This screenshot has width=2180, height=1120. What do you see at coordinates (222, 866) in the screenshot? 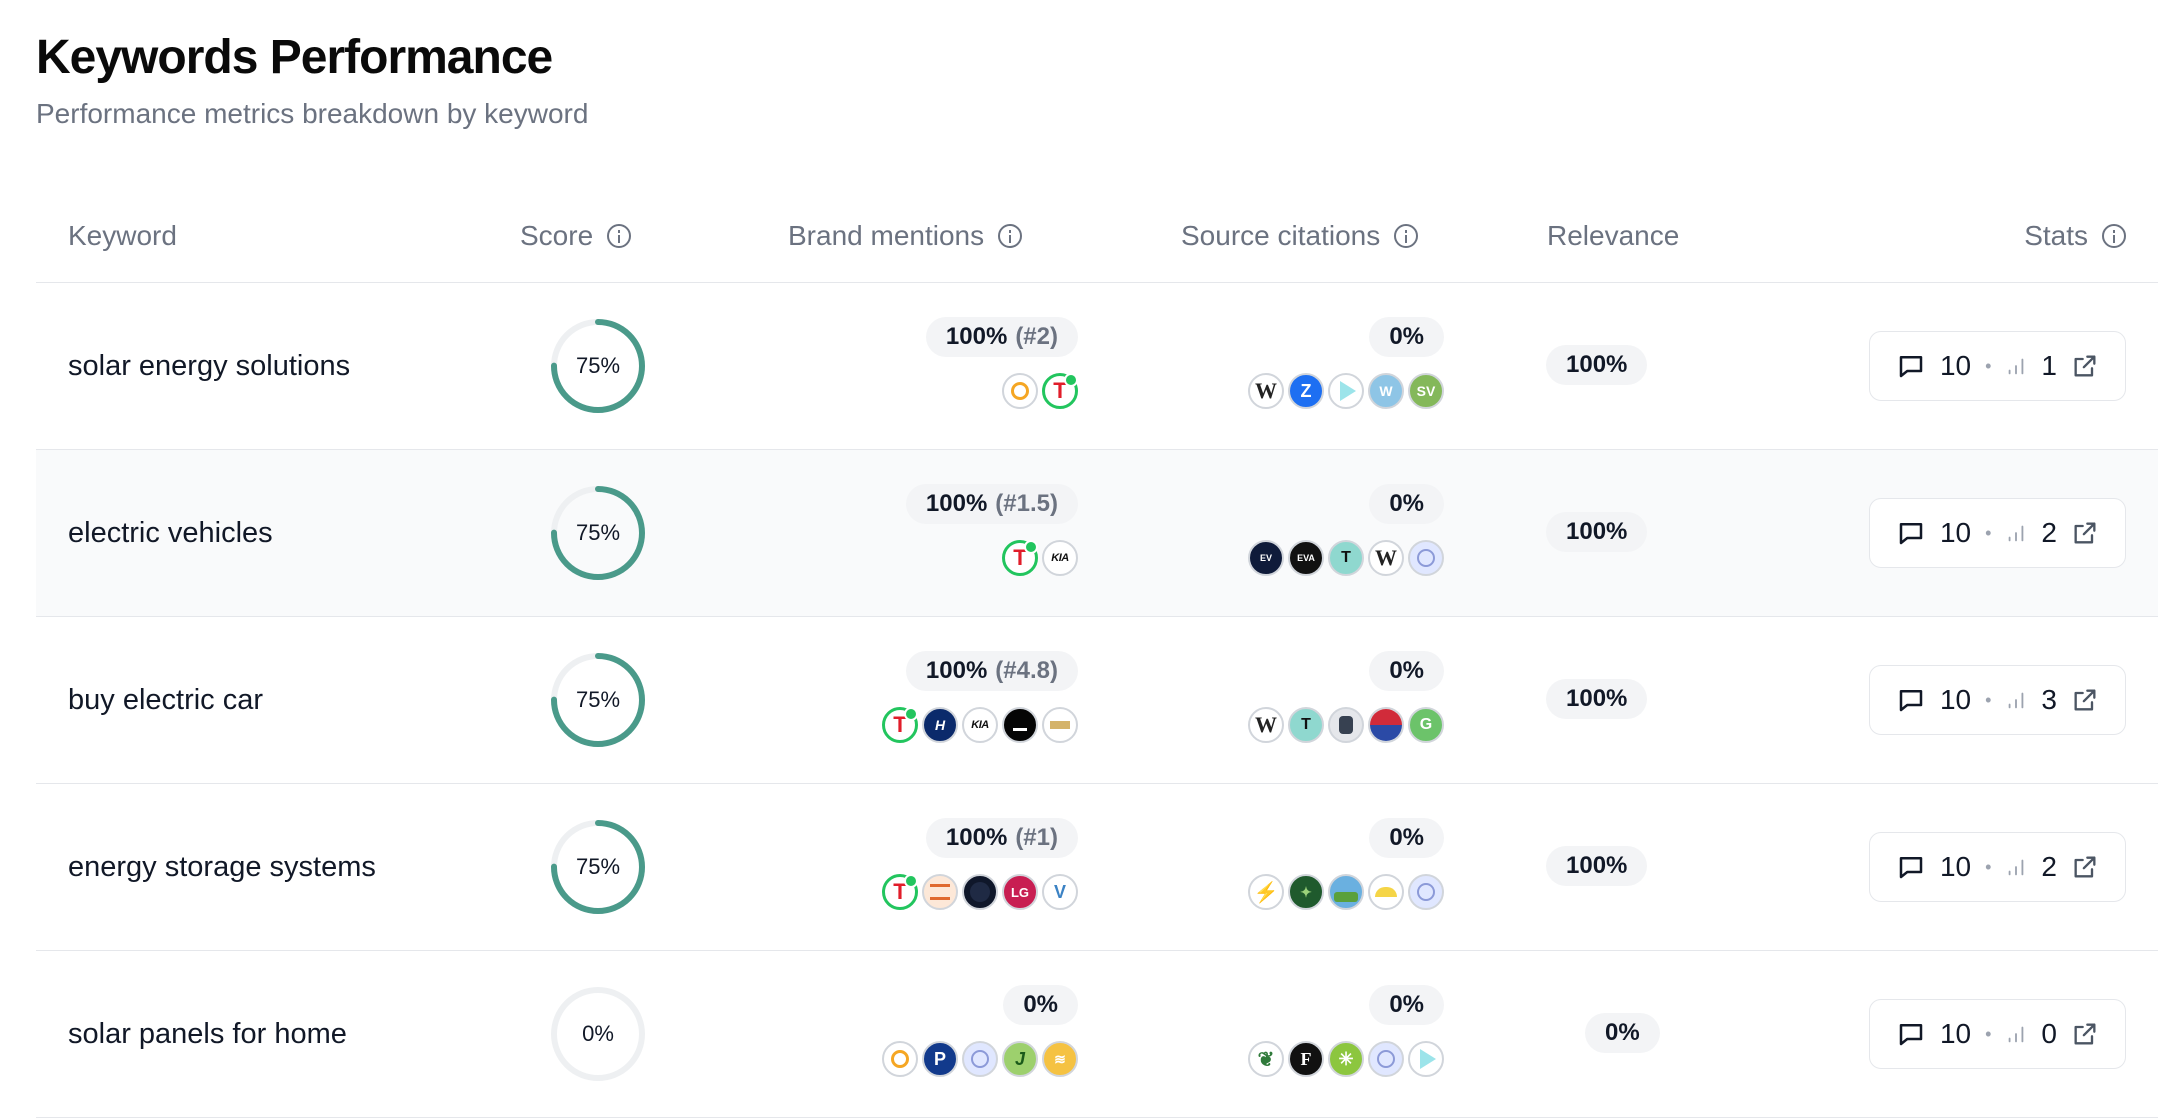
I see `keyword-text: energy storage systems` at bounding box center [222, 866].